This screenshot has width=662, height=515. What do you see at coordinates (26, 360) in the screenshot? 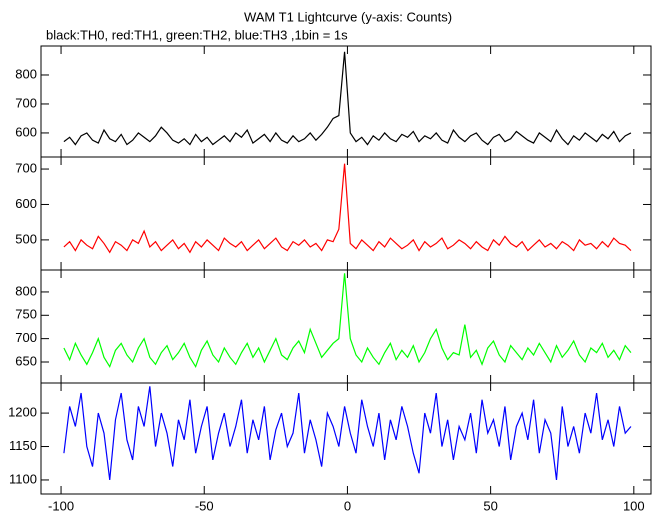
I see `y-tick-label: 650` at bounding box center [26, 360].